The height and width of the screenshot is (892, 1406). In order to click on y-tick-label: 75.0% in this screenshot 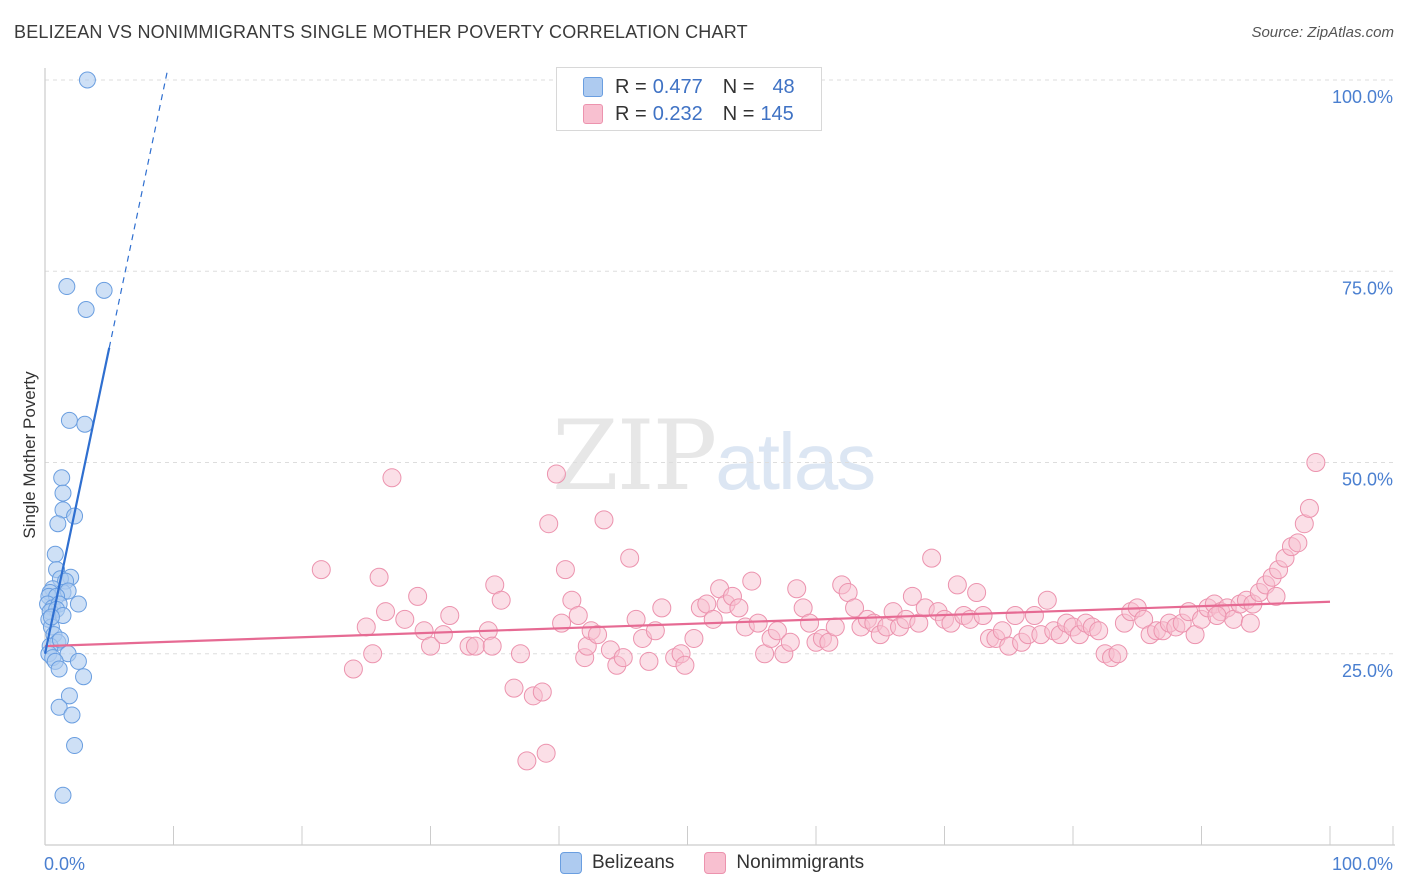, I will do `click(1367, 288)`.